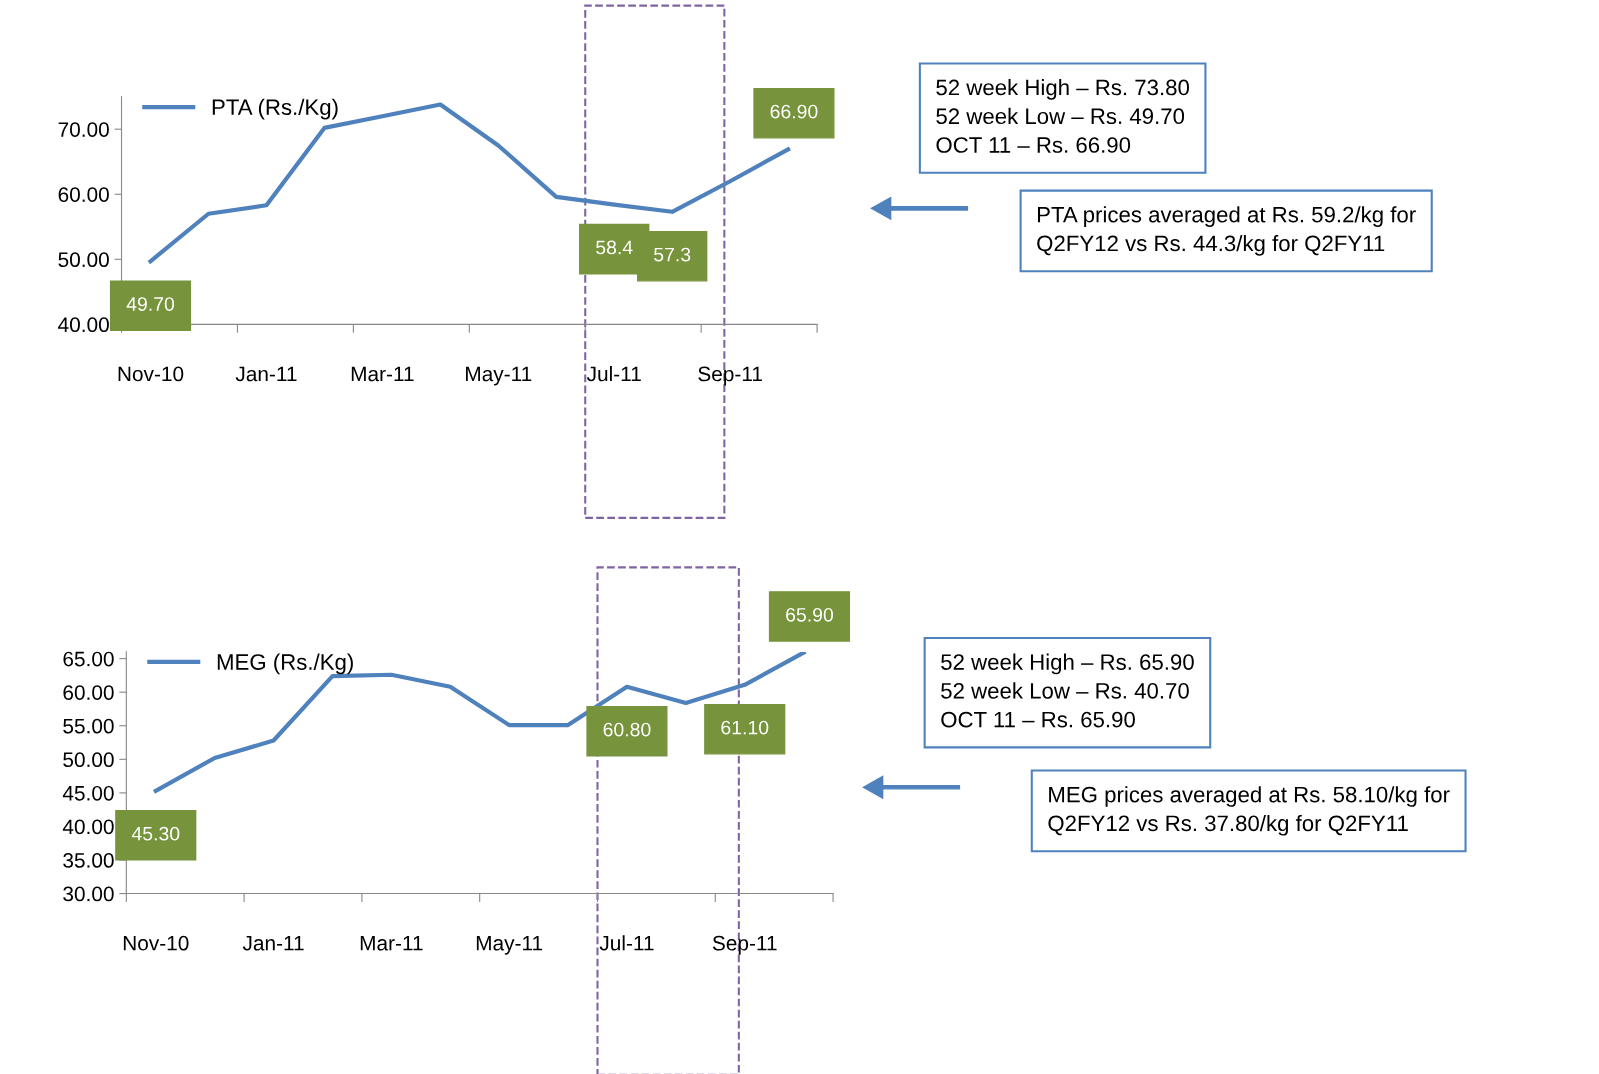  I want to click on y-tick-label: 65.00, so click(88, 659).